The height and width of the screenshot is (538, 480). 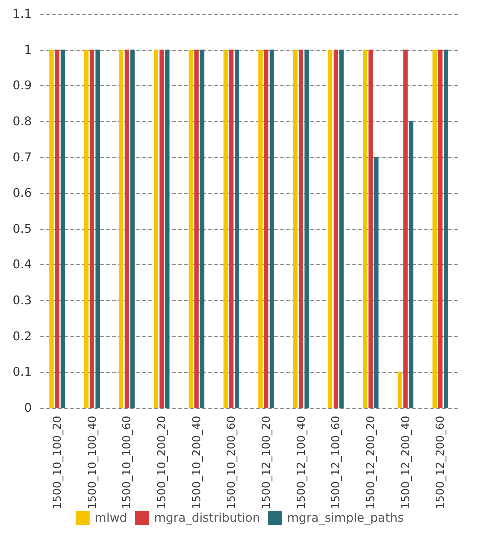 I want to click on legend-label: mgra_simple_paths, so click(x=345, y=518).